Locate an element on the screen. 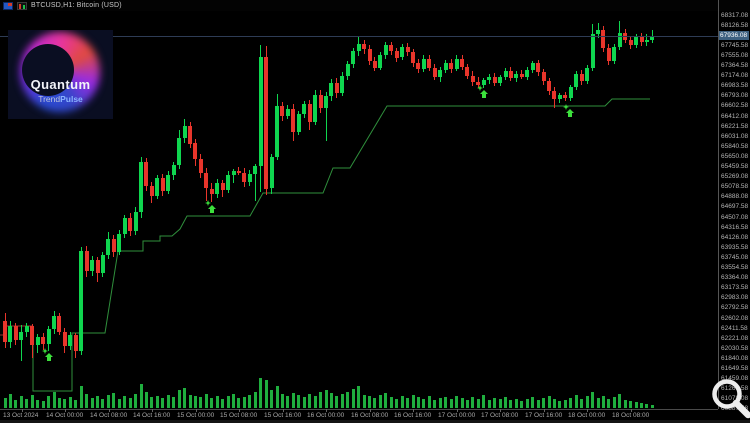 The height and width of the screenshot is (423, 750). time-axis-label: 16 Oct 16:00 is located at coordinates (413, 415).